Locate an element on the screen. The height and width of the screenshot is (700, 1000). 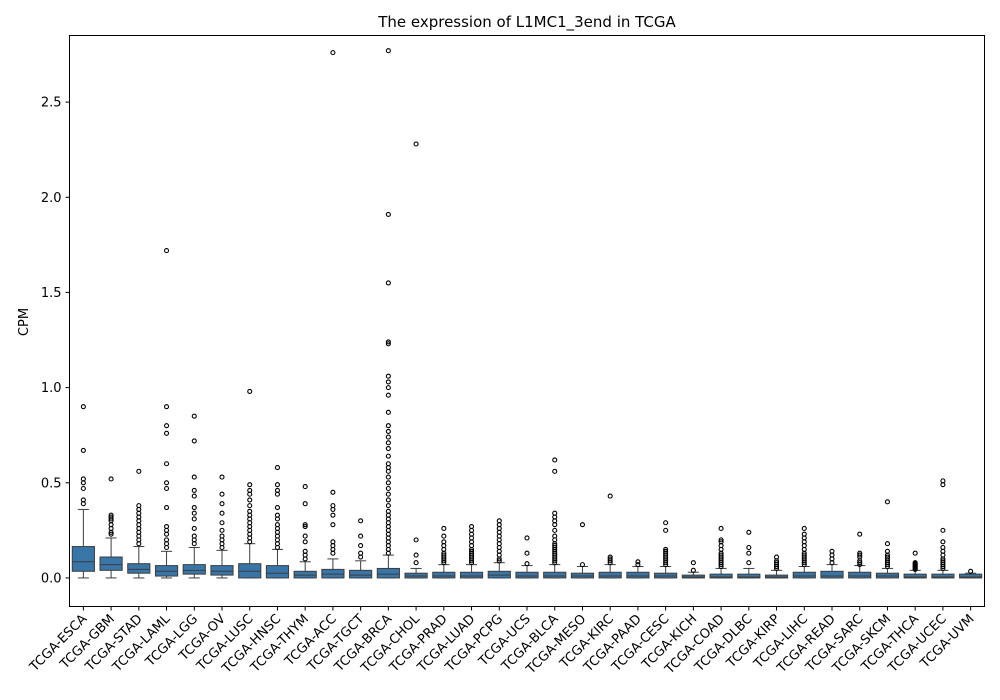
y-tick-label: 0.5 is located at coordinates (51, 483).